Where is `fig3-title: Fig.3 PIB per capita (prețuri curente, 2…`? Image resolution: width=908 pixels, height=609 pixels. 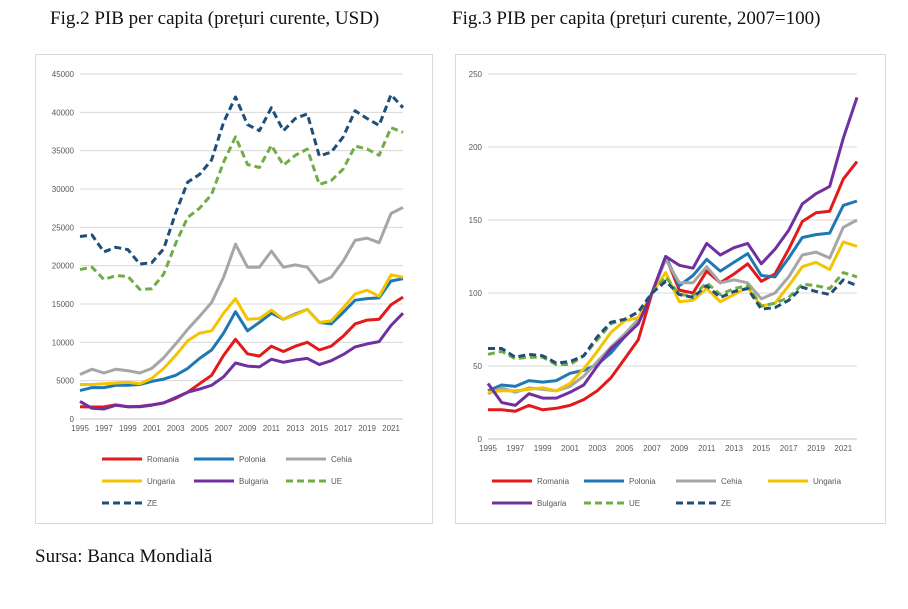 fig3-title: Fig.3 PIB per capita (prețuri curente, 2… is located at coordinates (636, 18).